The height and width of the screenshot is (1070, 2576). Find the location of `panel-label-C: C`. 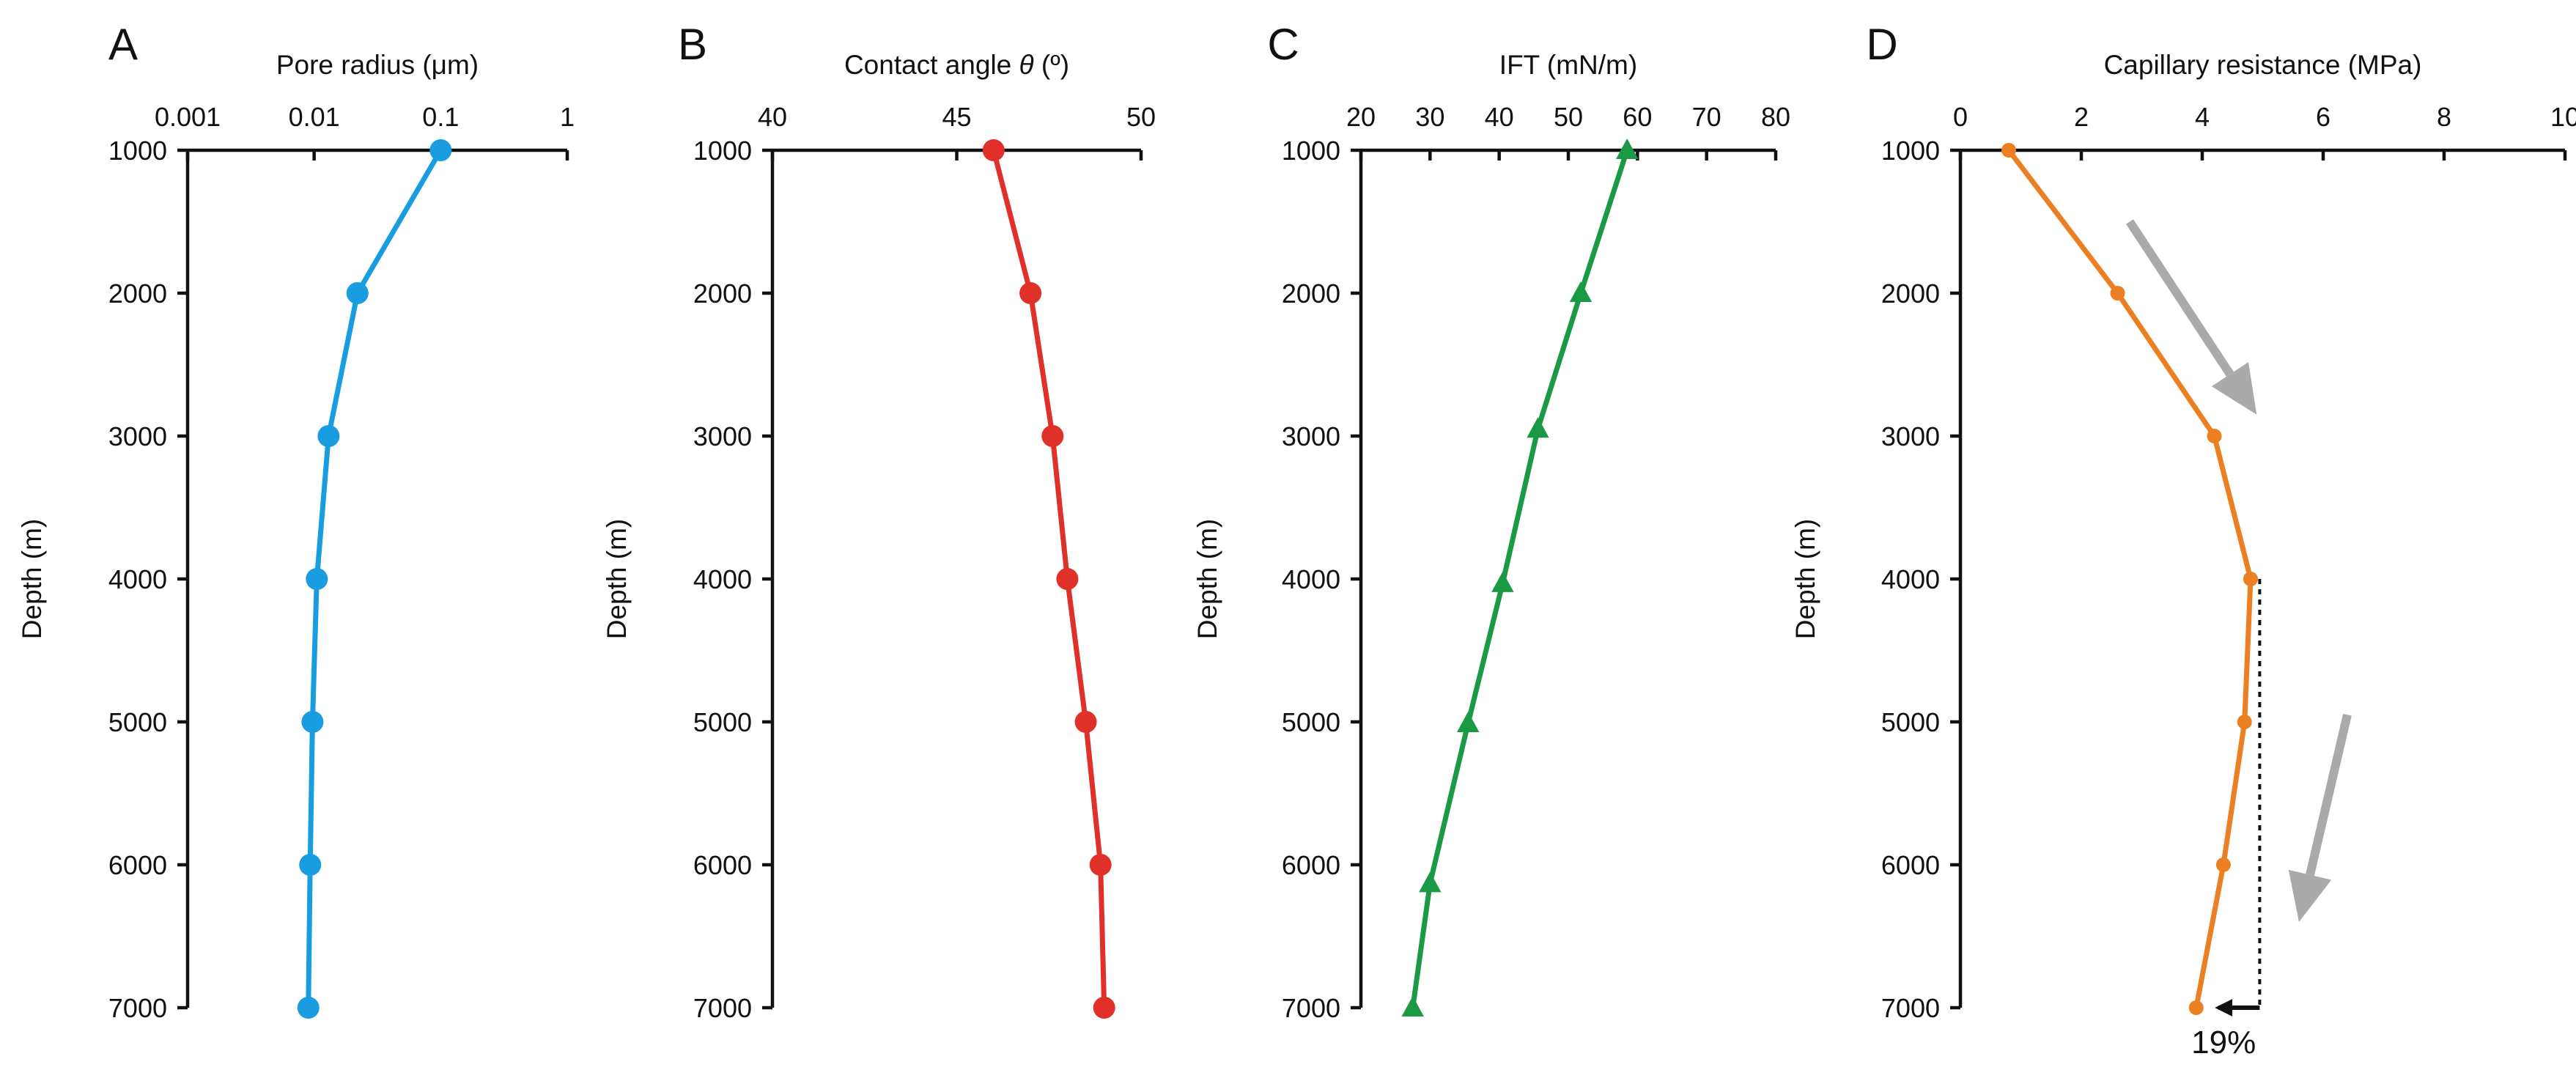

panel-label-C: C is located at coordinates (1283, 44).